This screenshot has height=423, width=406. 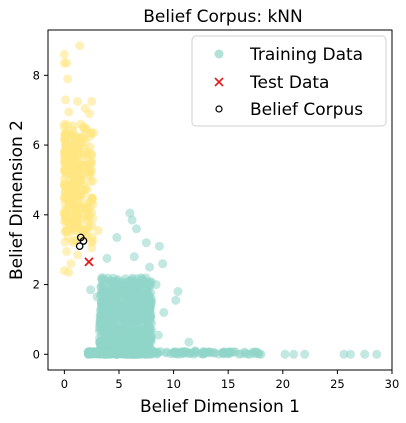 What do you see at coordinates (36, 75) in the screenshot?
I see `y-tick-label: 8` at bounding box center [36, 75].